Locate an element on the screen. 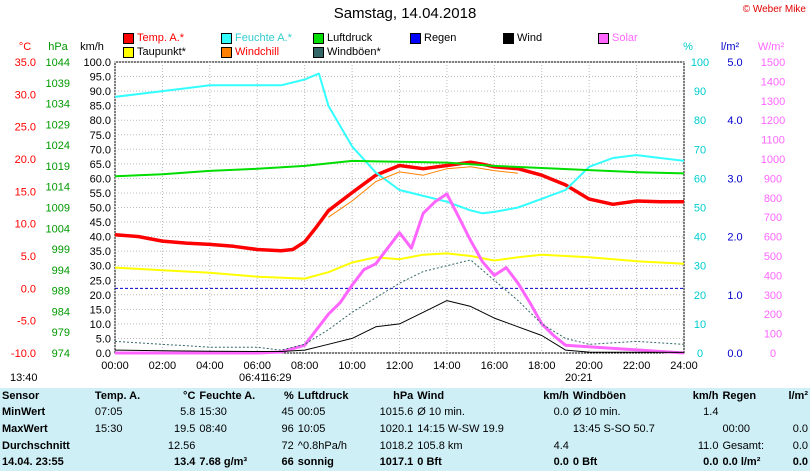 This screenshot has width=810, height=471. stats-cell: Gesamt: is located at coordinates (743, 445).